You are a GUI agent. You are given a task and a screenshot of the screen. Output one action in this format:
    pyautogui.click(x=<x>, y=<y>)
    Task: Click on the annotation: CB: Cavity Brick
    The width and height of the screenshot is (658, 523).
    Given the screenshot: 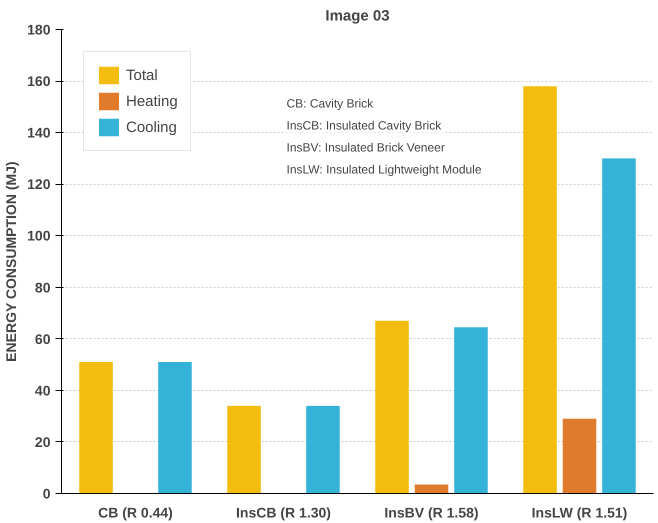 What is the action you would take?
    pyautogui.click(x=330, y=103)
    